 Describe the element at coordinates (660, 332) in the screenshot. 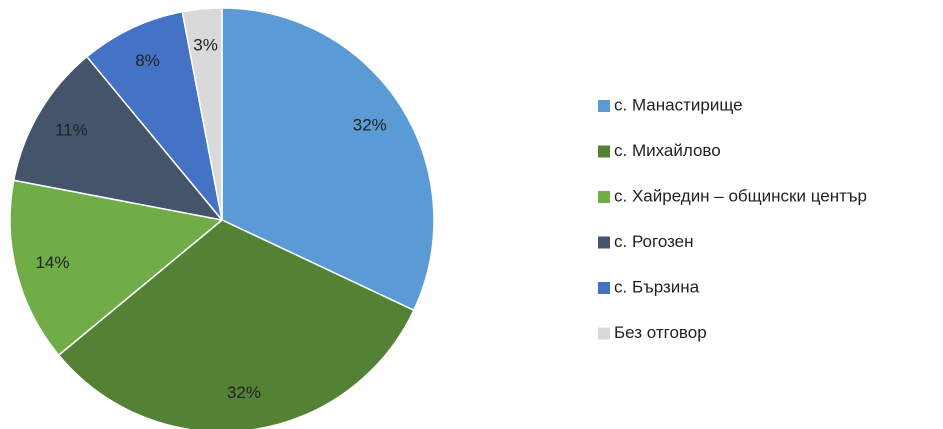

I see `legend-label: Без отговор` at that location.